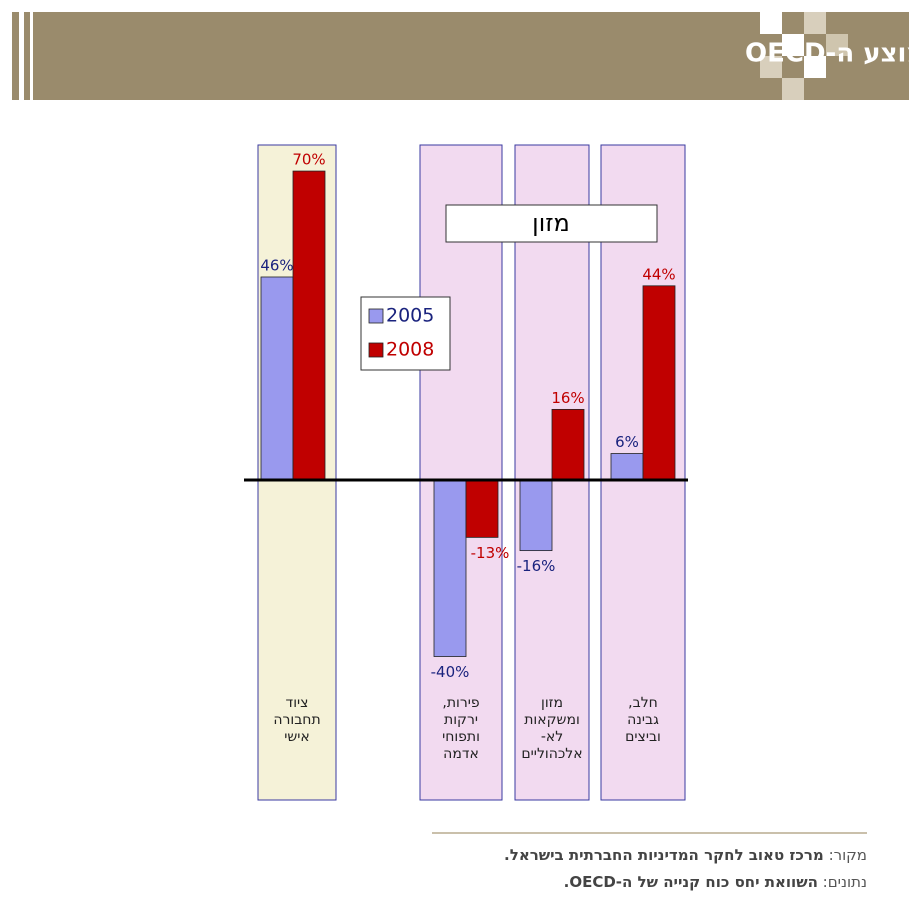 The height and width of the screenshot is (923, 909). I want to click on data-label: 44%, so click(658, 274).